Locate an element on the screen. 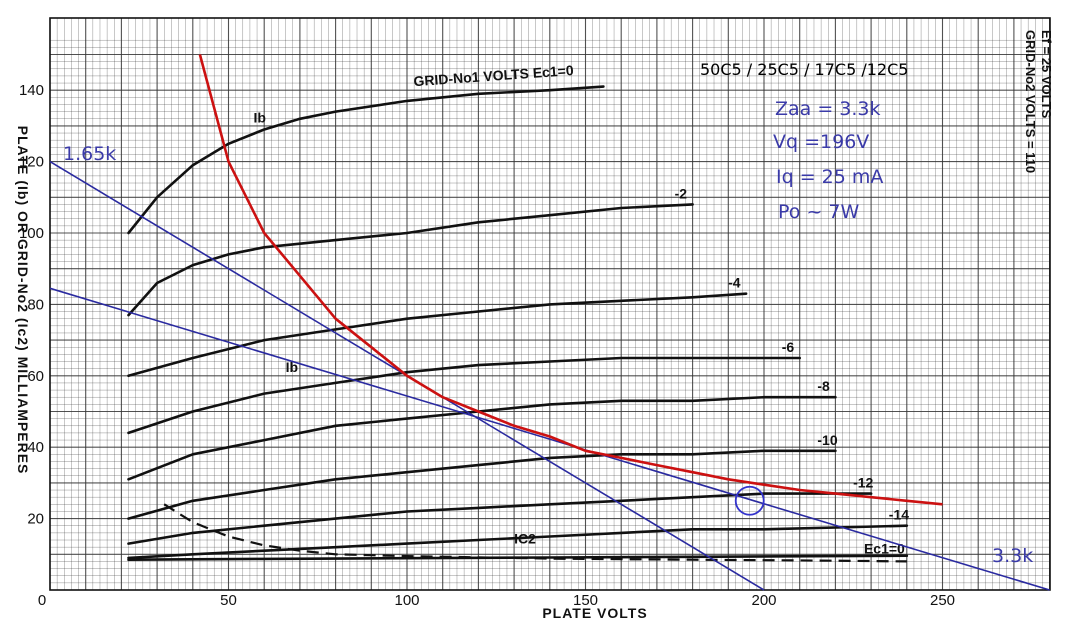 This screenshot has width=1071, height=630. y-tick-label: 60 is located at coordinates (35, 376).